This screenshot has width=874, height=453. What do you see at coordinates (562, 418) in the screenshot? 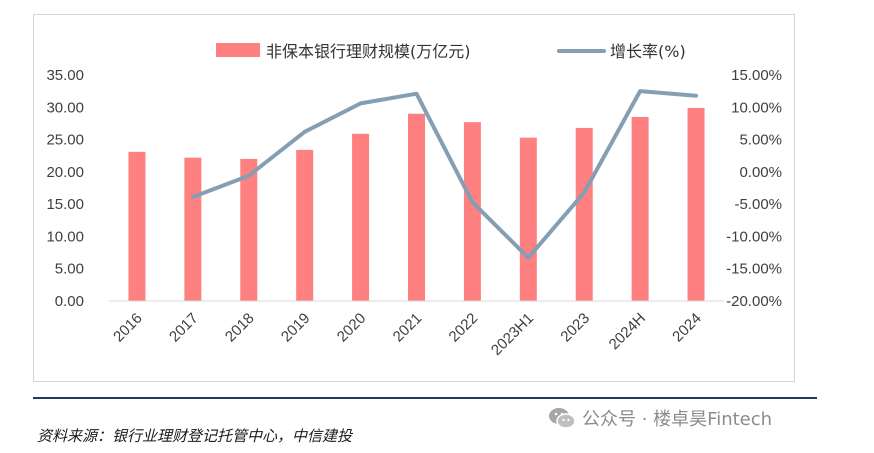
I see `wechat-icon` at bounding box center [562, 418].